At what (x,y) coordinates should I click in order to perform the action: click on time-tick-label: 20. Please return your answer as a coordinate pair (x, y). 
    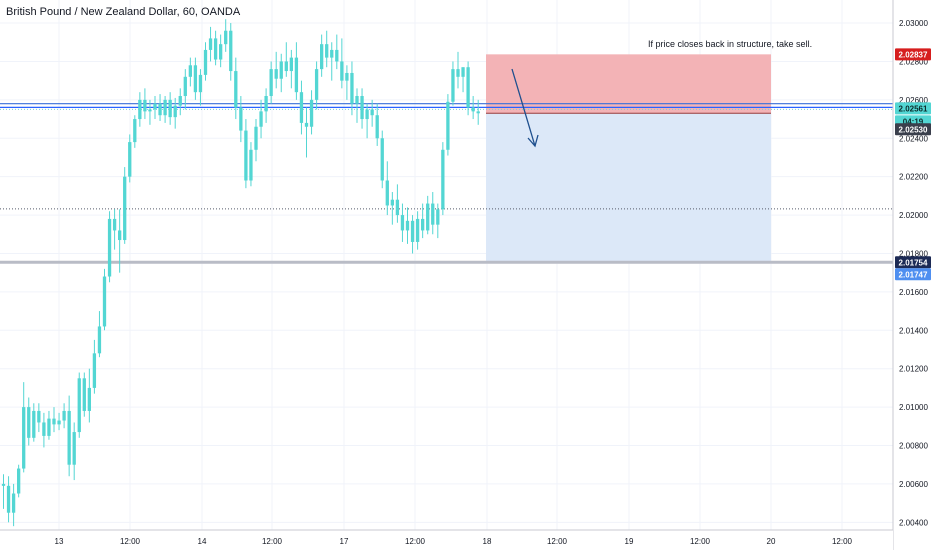
    Looking at the image, I should click on (771, 541).